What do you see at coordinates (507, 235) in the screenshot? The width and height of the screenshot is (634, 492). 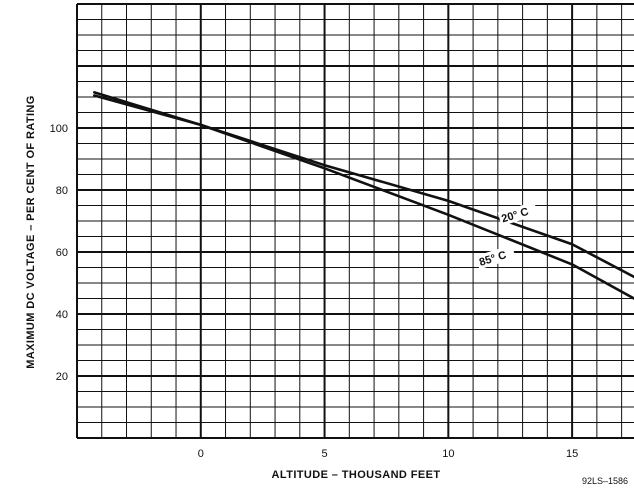 I see `series-labels: 20° C85° C` at bounding box center [507, 235].